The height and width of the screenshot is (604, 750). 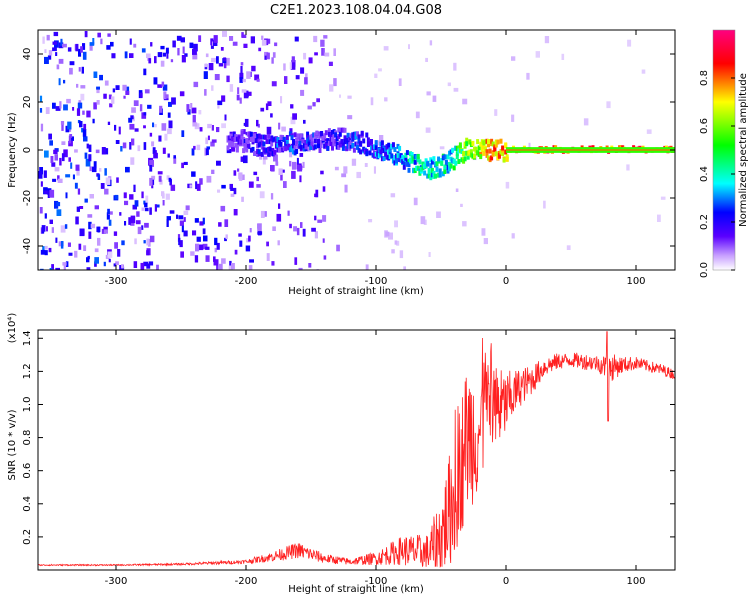 I want to click on spectrogram-xtick-label: 100, so click(x=635, y=281).